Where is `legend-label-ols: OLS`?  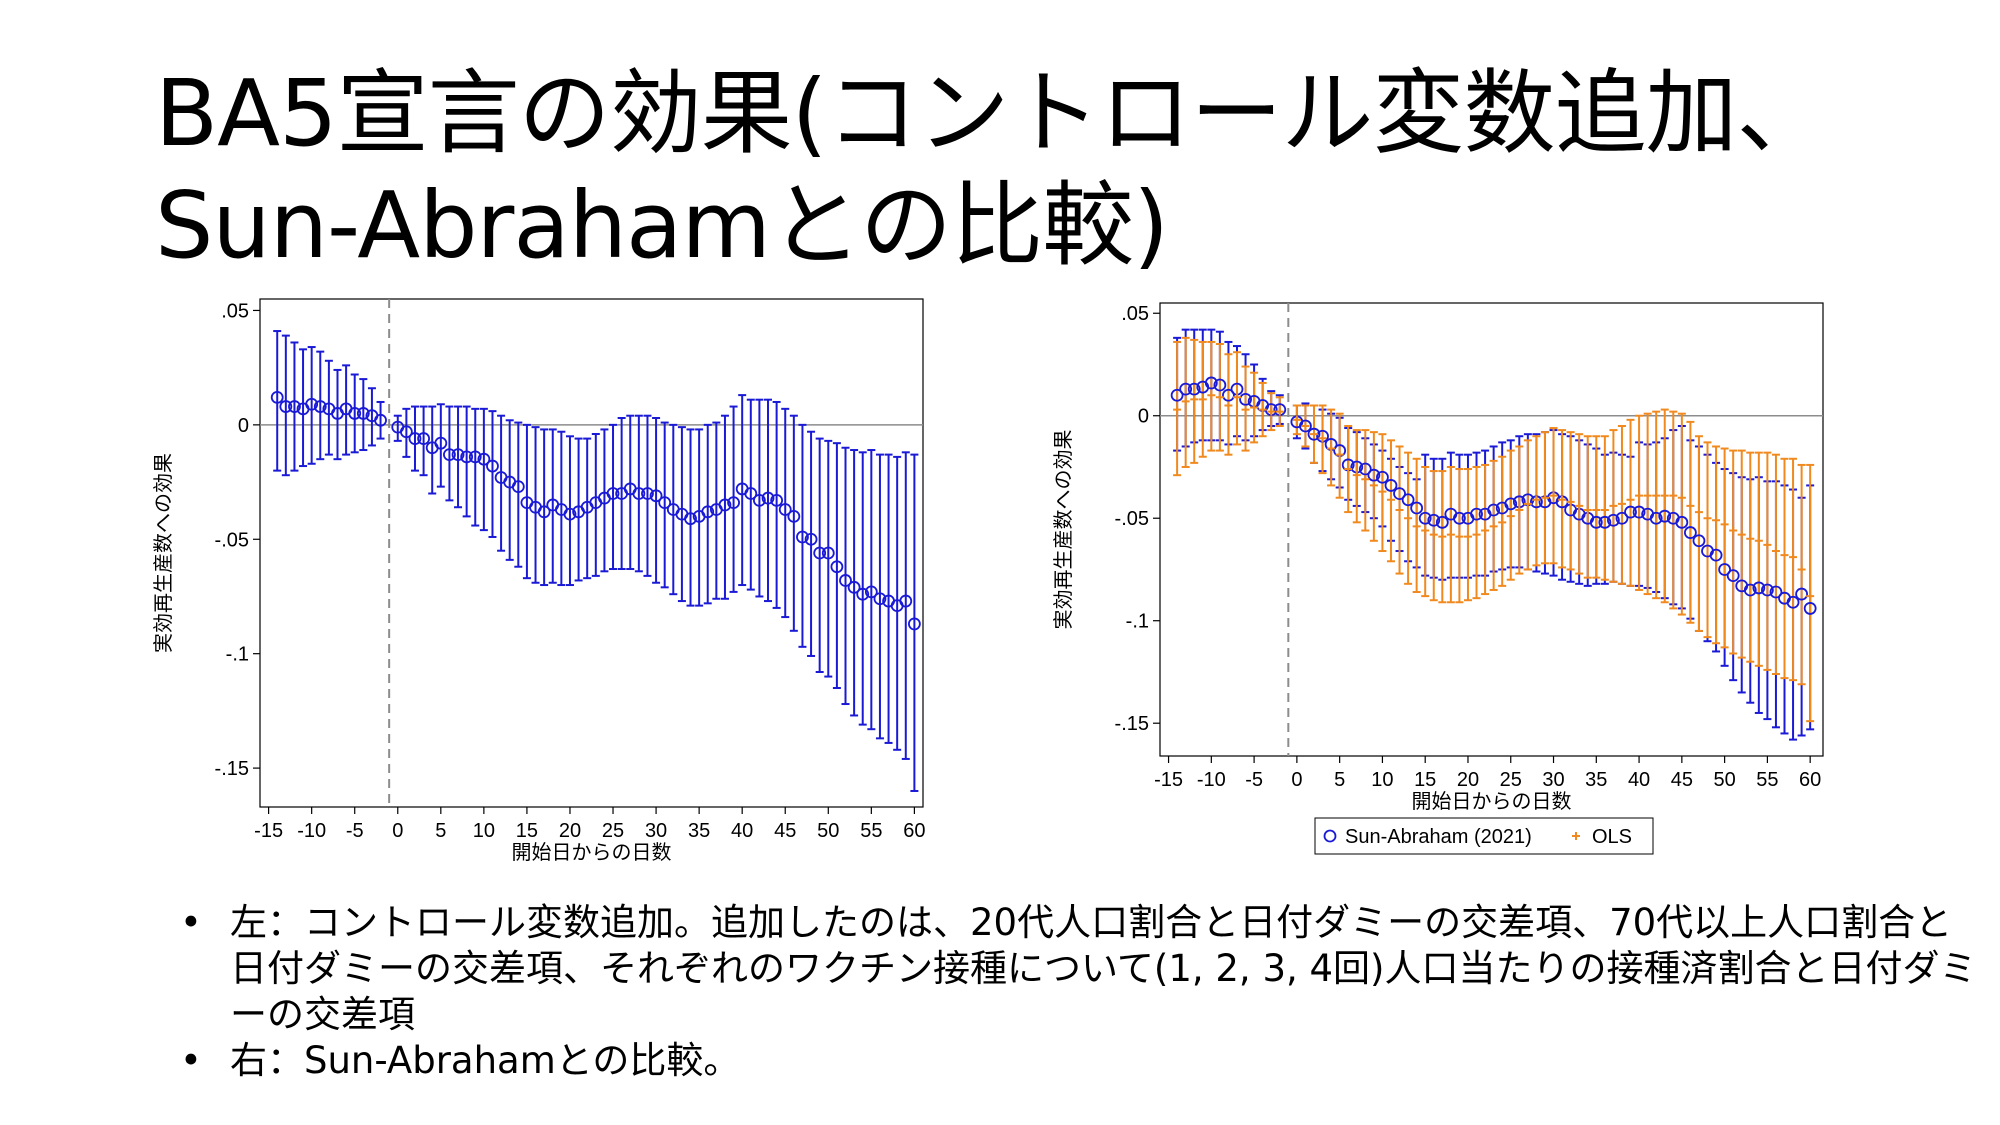
legend-label-ols: OLS is located at coordinates (1612, 837).